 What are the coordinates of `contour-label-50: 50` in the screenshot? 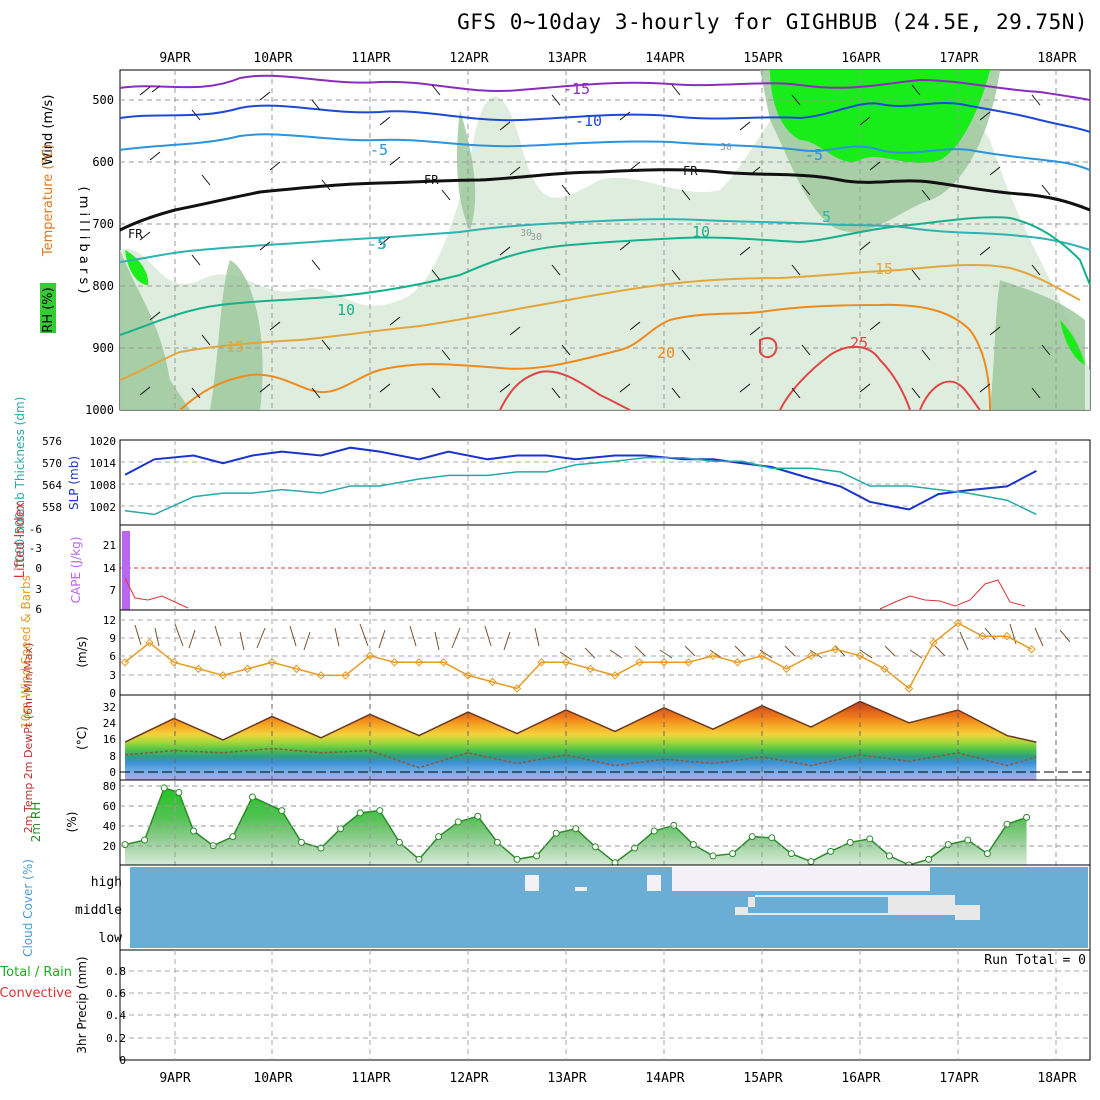 It's located at (726, 147).